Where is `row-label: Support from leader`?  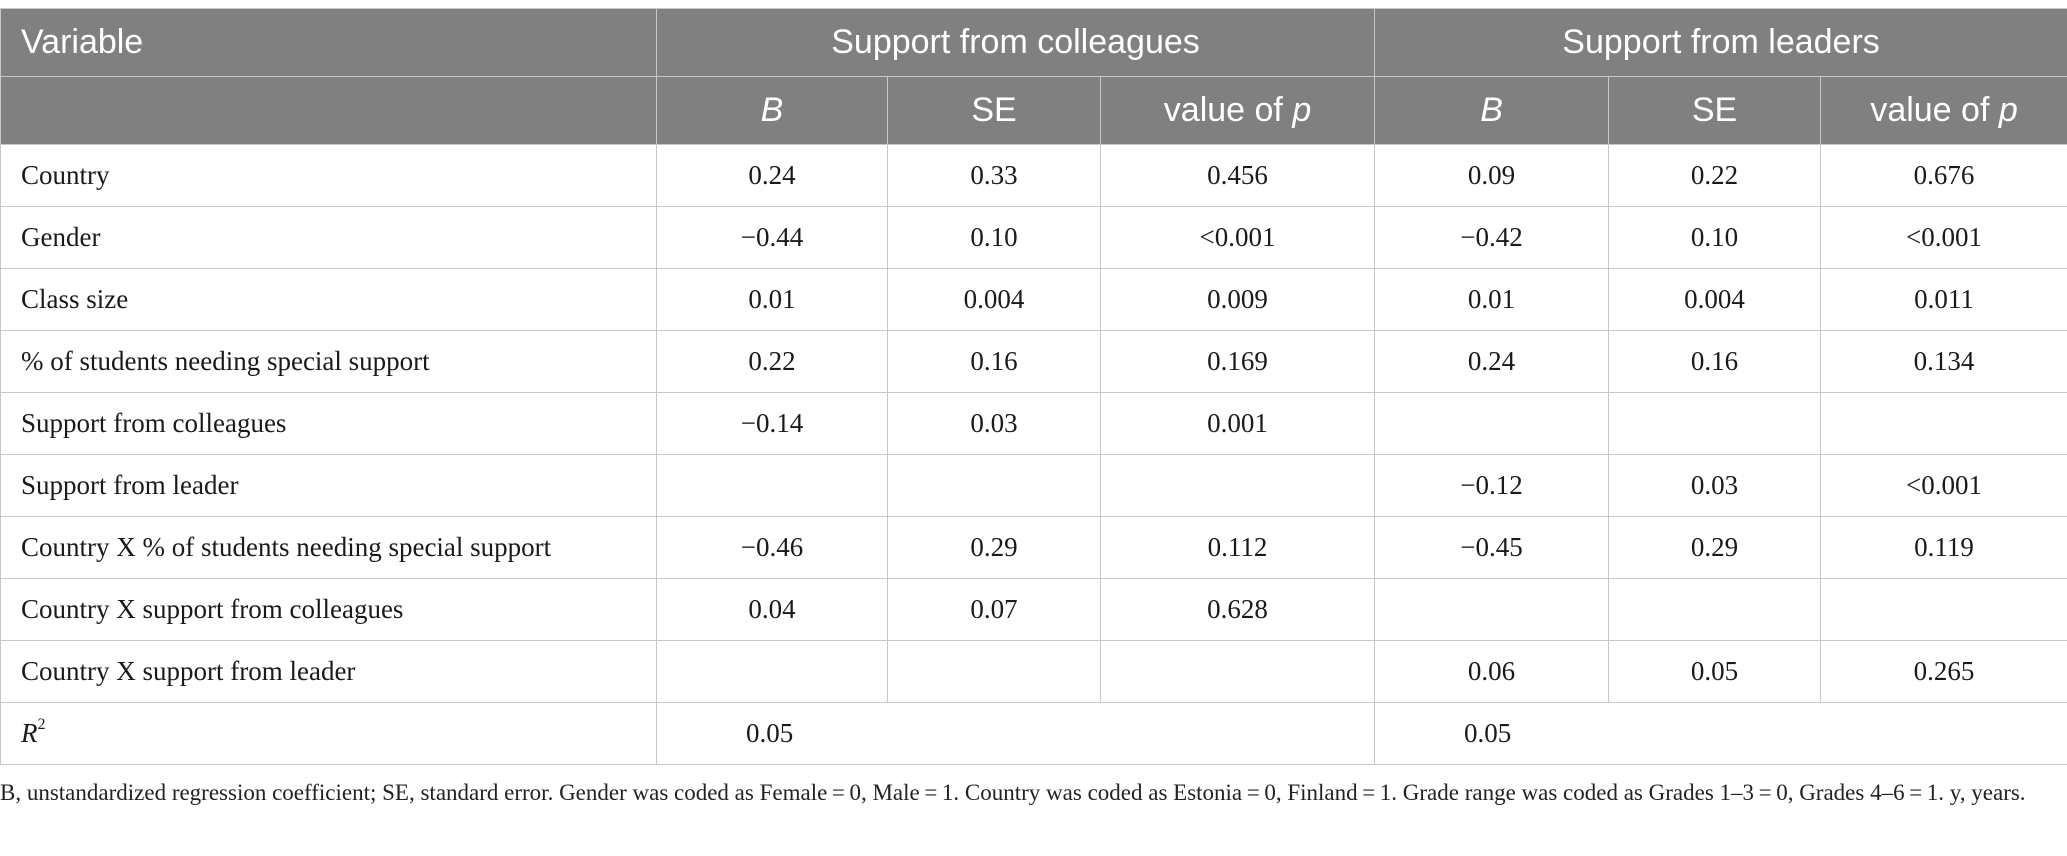 row-label: Support from leader is located at coordinates (328, 485).